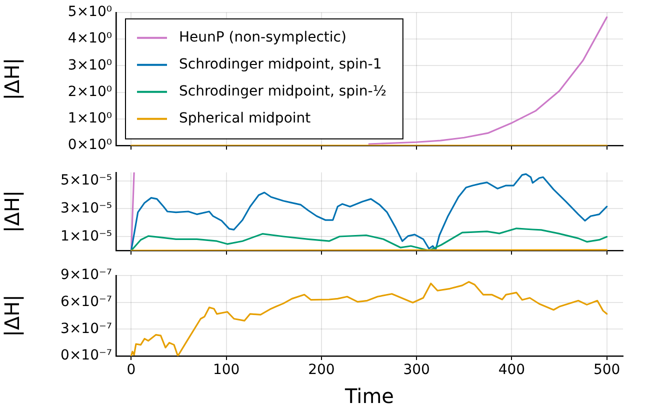  What do you see at coordinates (86, 208) in the screenshot?
I see `y-tick-label: 3×10⁻⁵` at bounding box center [86, 208].